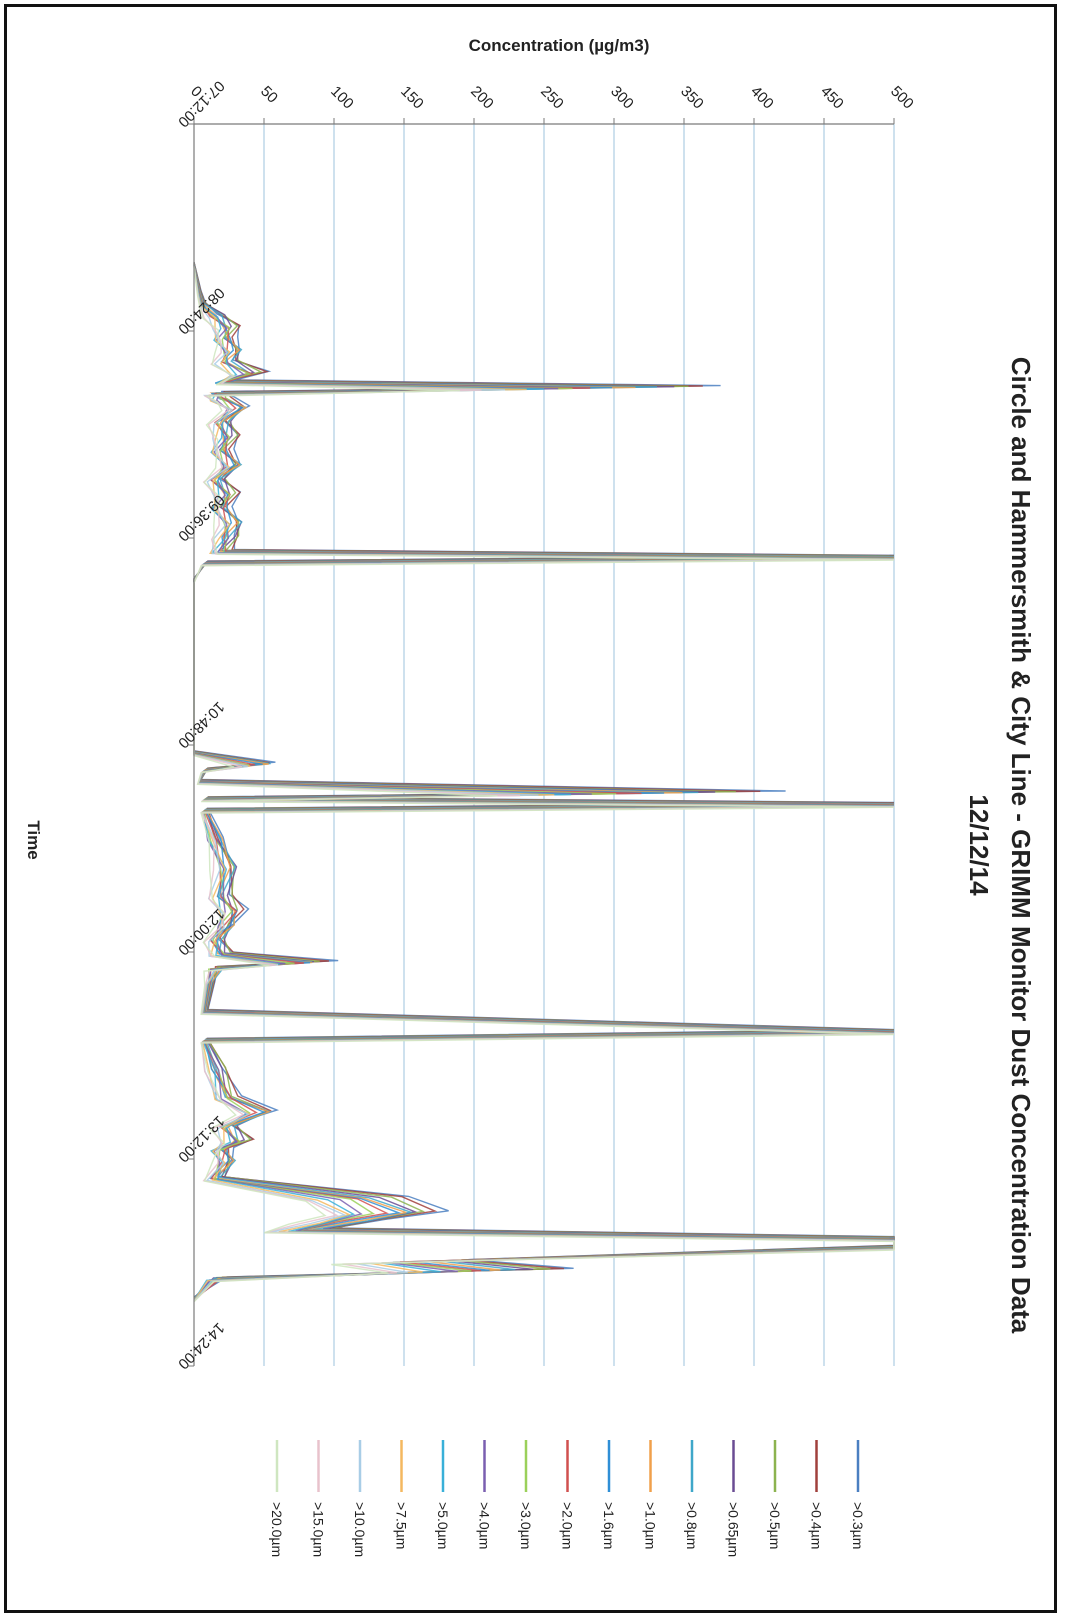 Image resolution: width=1065 pixels, height=1619 pixels. I want to click on y-tick-label: 50, so click(269, 95).